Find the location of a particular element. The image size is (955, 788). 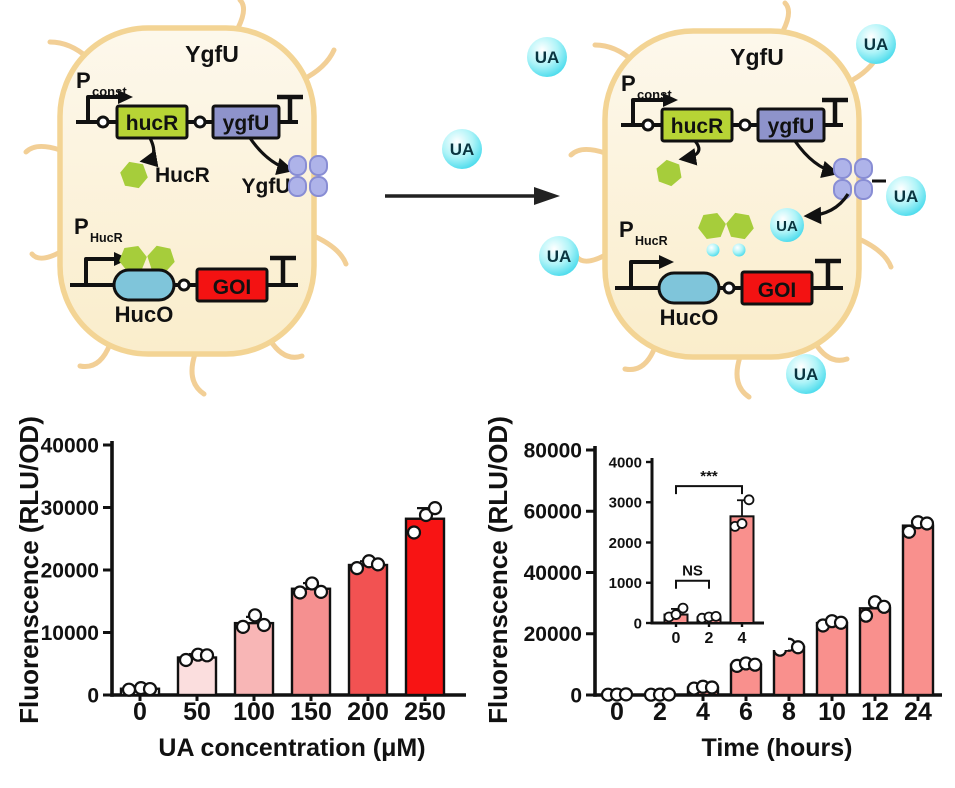

goi-gene-label: GOI is located at coordinates (777, 290).